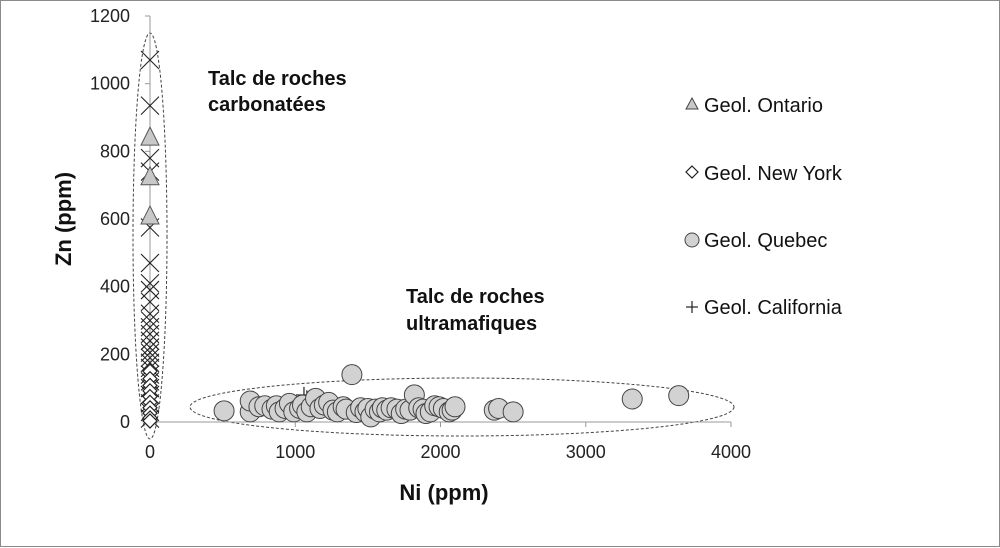 The height and width of the screenshot is (548, 1000). Describe the element at coordinates (110, 16) in the screenshot. I see `y-tick-label: 1200` at that location.